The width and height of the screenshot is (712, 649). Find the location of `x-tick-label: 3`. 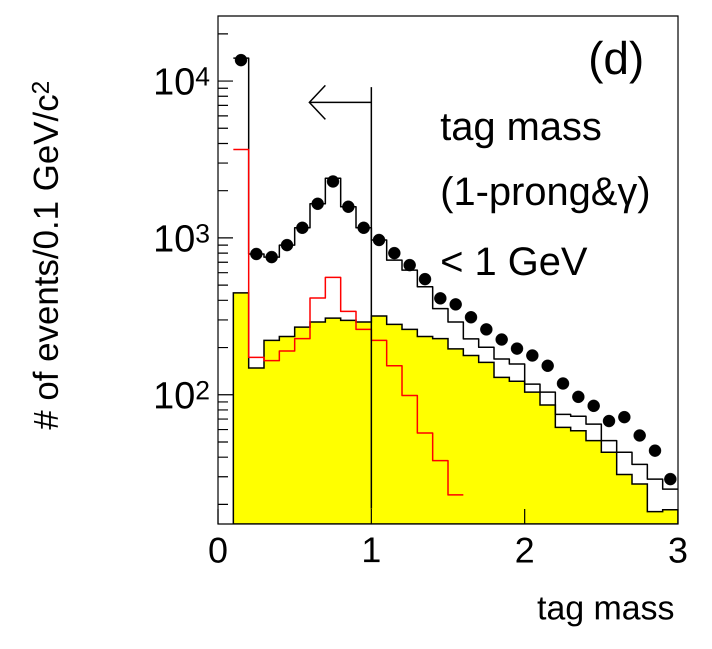

x-tick-label: 3 is located at coordinates (677, 550).